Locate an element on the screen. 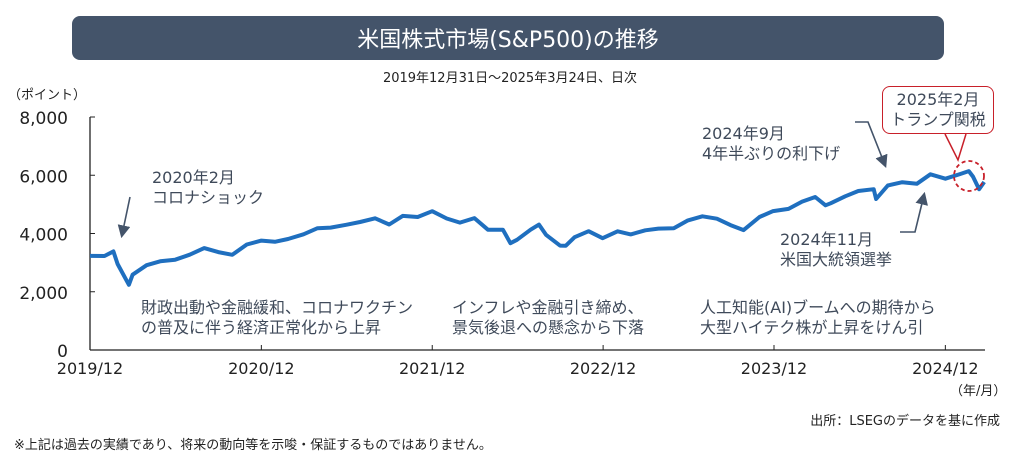  highlight-circle is located at coordinates (969, 176).